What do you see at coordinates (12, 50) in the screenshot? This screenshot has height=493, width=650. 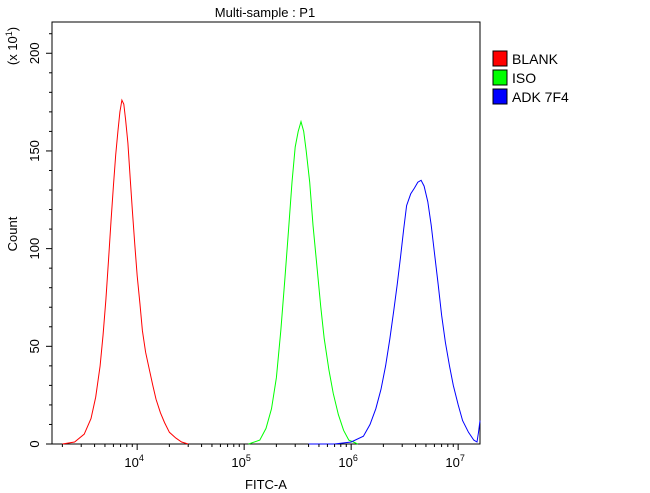 I see `y-multiplier-prefix: (x 10` at bounding box center [12, 50].